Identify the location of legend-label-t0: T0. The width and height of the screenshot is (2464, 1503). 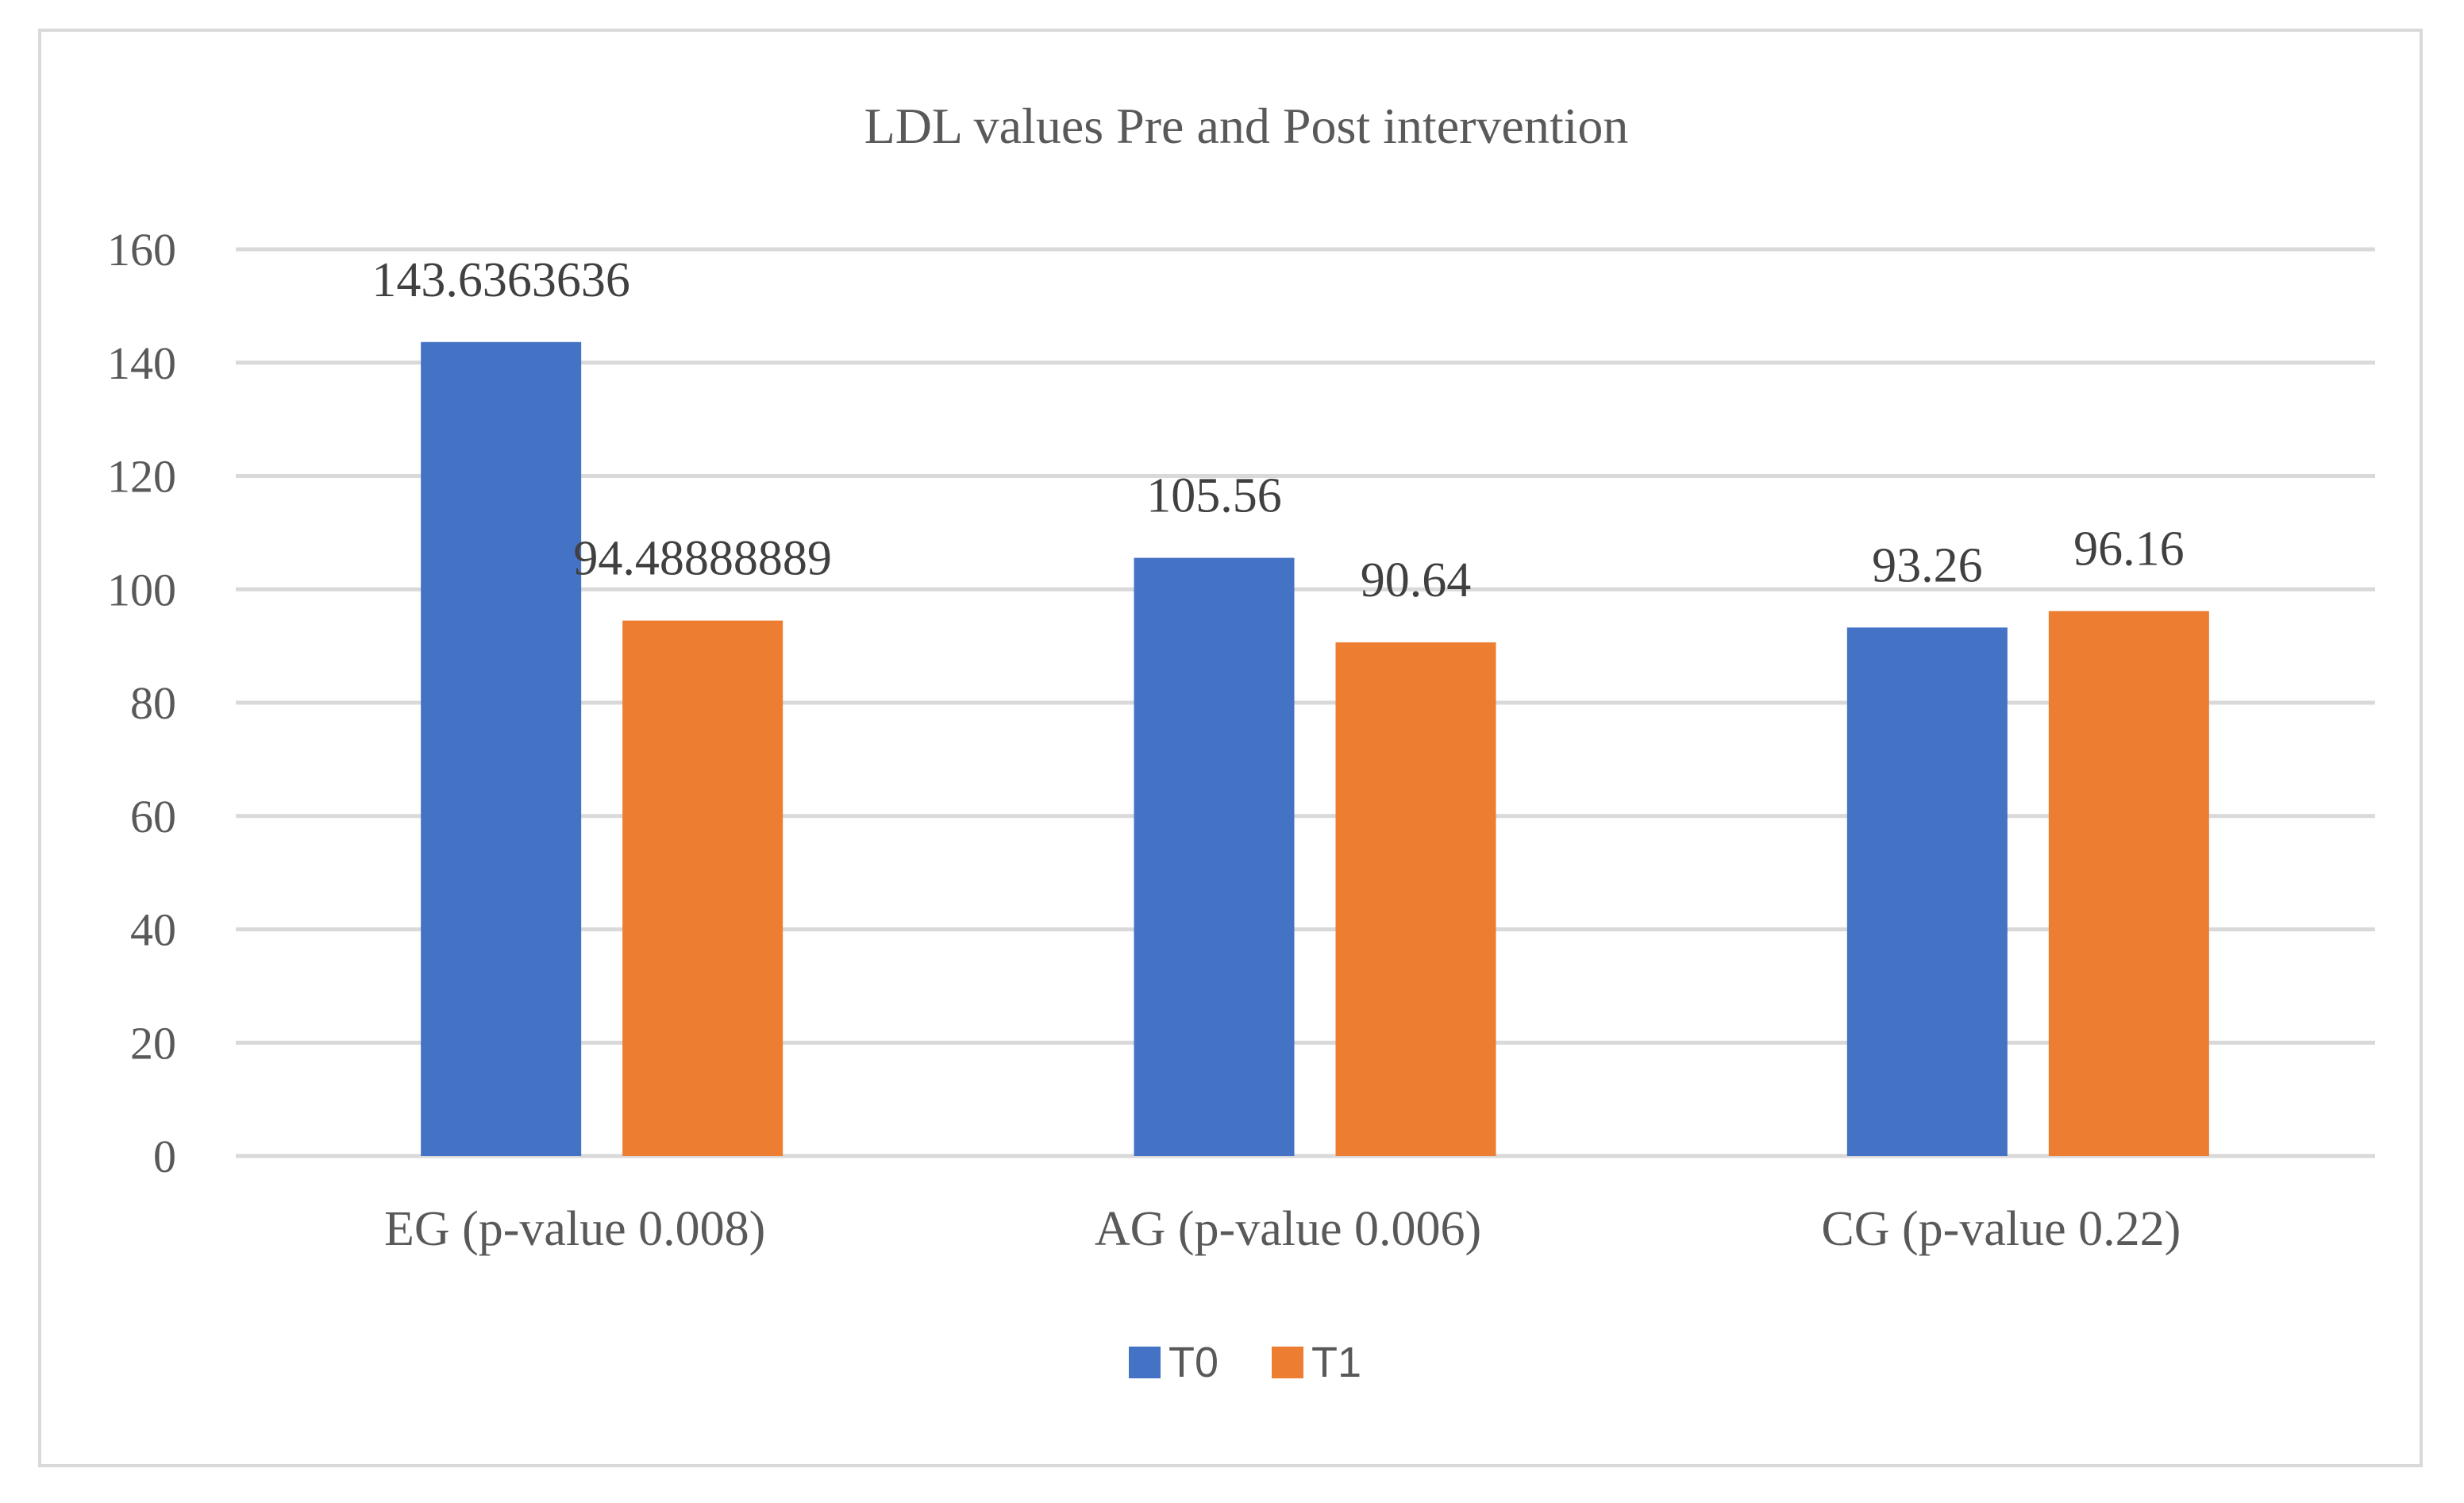
(1193, 1362).